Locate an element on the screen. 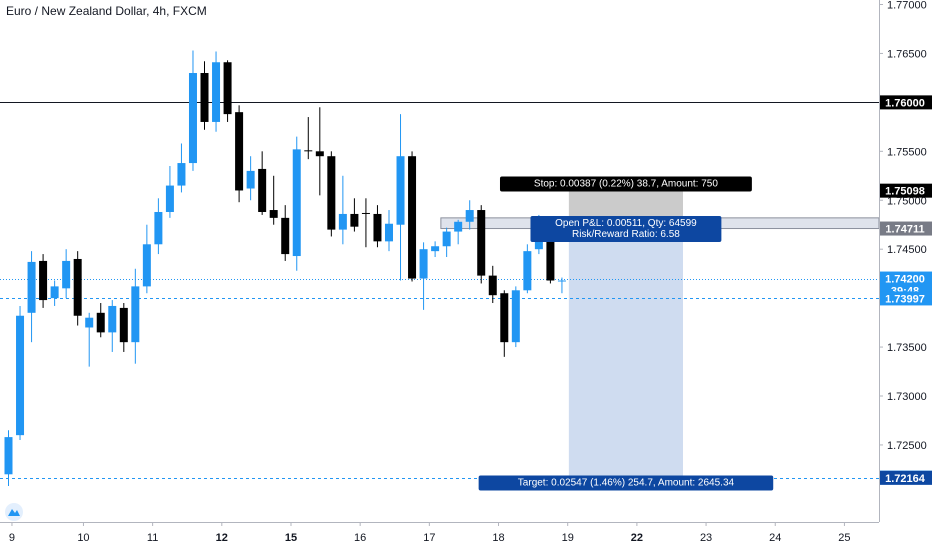 Image resolution: width=932 pixels, height=555 pixels. price-badge-text-0: 1.76000 is located at coordinates (905, 103).